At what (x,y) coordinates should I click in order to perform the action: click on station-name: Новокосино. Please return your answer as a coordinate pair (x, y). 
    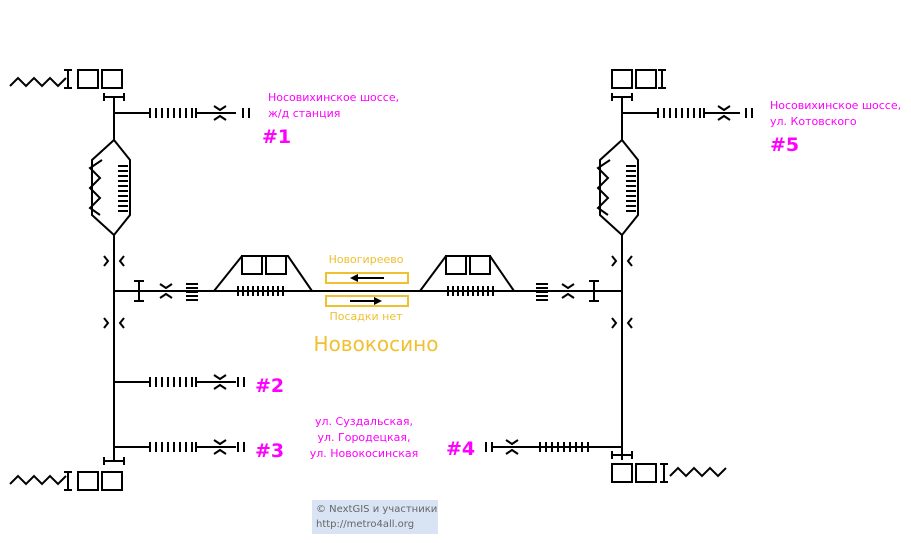
    Looking at the image, I should click on (376, 344).